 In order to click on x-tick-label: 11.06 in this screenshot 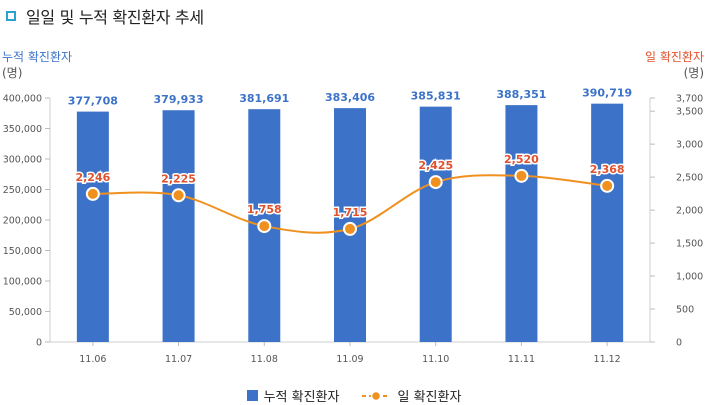, I will do `click(92, 359)`.